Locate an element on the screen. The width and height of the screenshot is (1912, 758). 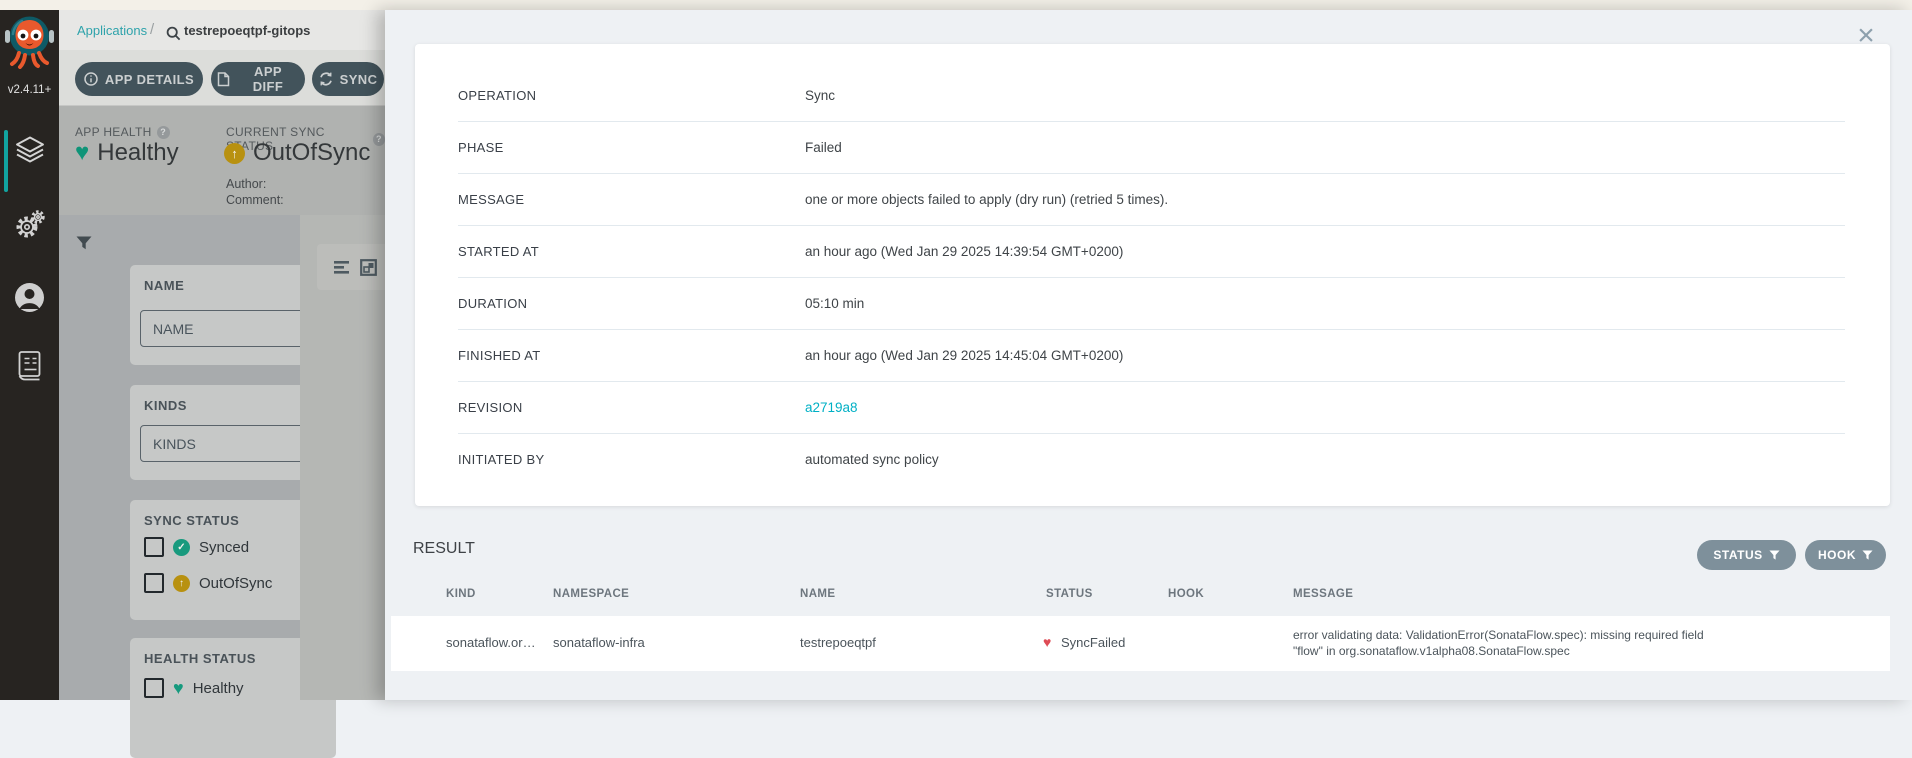
app-graph-area is located at coordinates (342, 457).